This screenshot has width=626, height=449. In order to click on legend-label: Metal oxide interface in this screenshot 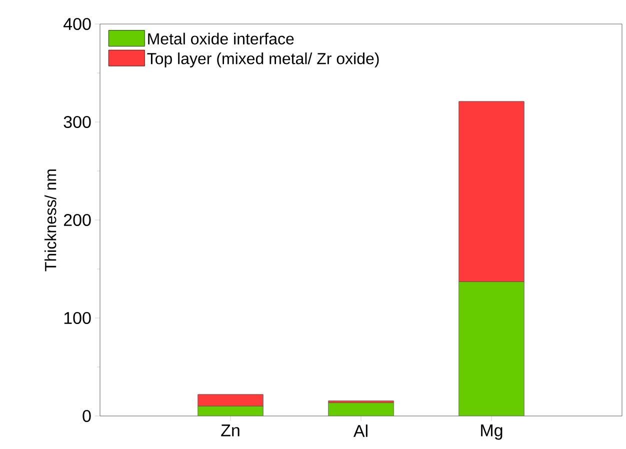, I will do `click(221, 38)`.